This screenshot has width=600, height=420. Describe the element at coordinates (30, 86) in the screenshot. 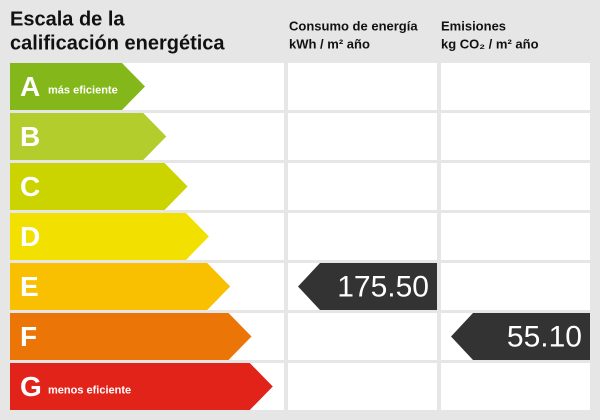

I see `rating-letter: A` at that location.